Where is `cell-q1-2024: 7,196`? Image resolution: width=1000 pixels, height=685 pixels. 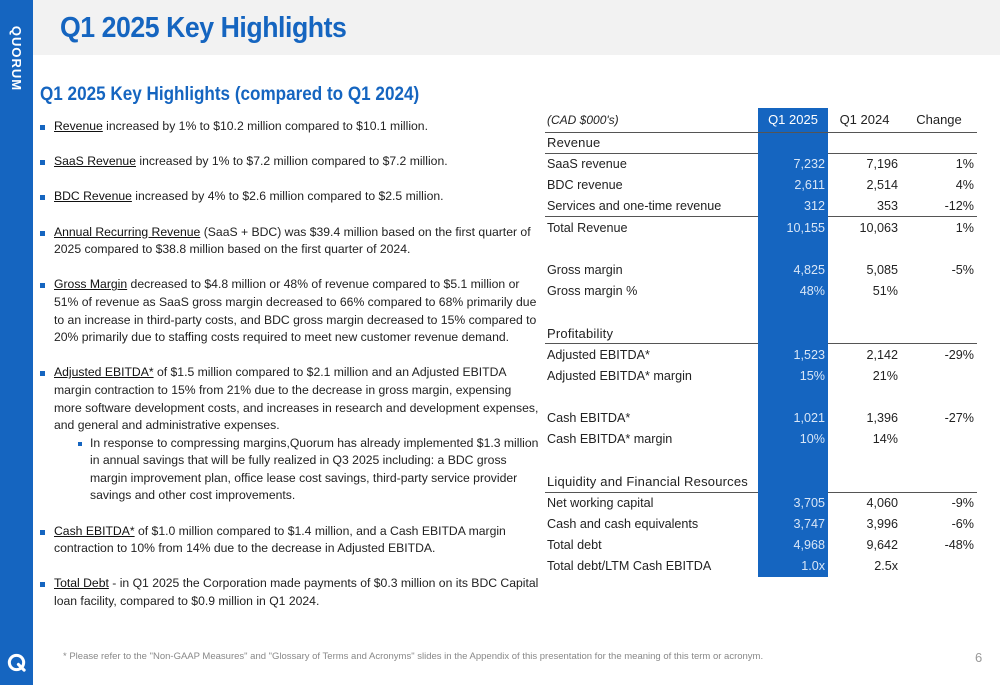
cell-q1-2024: 7,196 is located at coordinates (882, 164).